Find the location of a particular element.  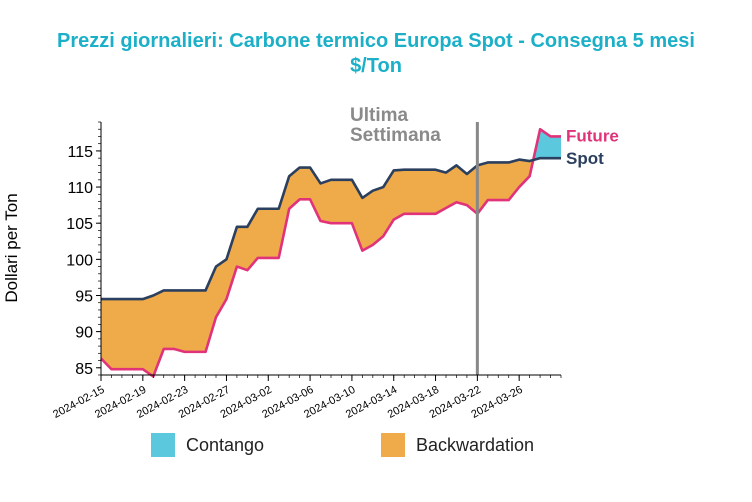

last-week-label: Settimana is located at coordinates (395, 135).